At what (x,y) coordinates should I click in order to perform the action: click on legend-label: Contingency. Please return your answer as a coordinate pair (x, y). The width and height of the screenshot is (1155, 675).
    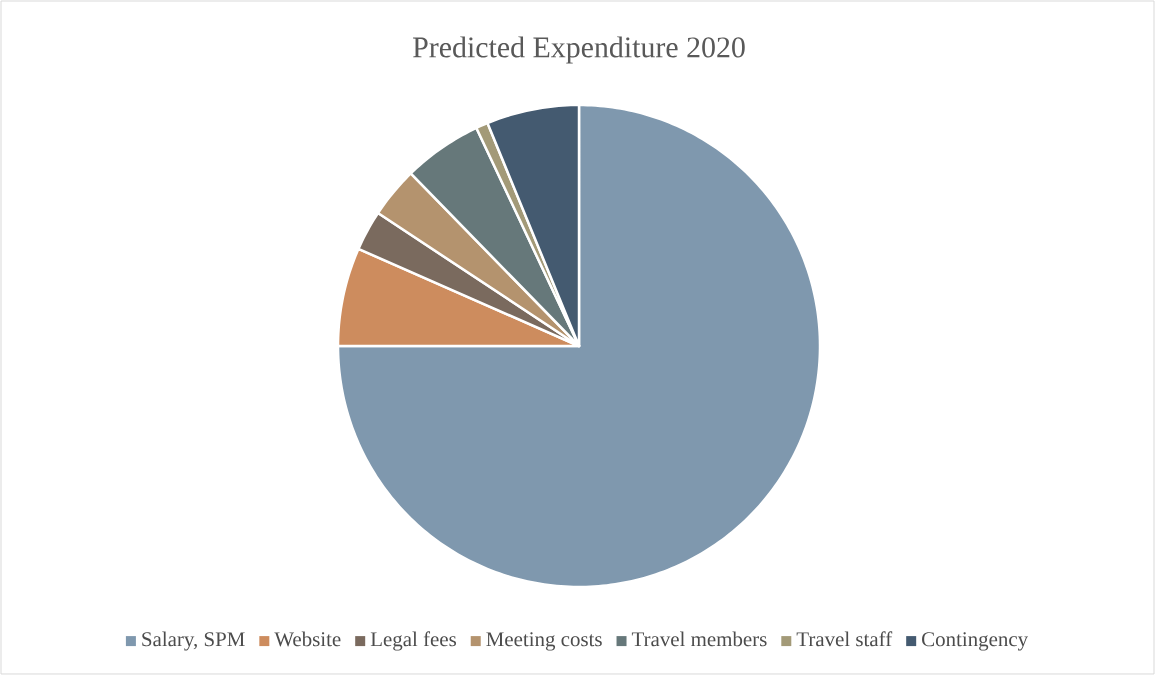
    Looking at the image, I should click on (975, 641).